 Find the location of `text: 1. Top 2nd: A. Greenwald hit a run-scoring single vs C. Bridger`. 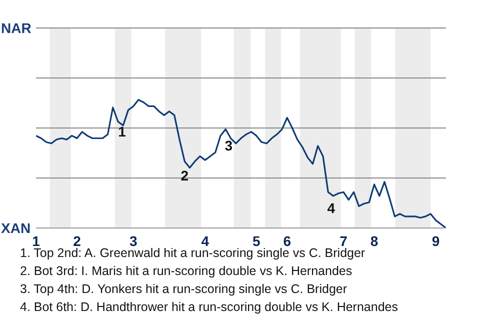

text: 1. Top 2nd: A. Greenwald hit a run-scoring single vs C. Bridger is located at coordinates (193, 253).